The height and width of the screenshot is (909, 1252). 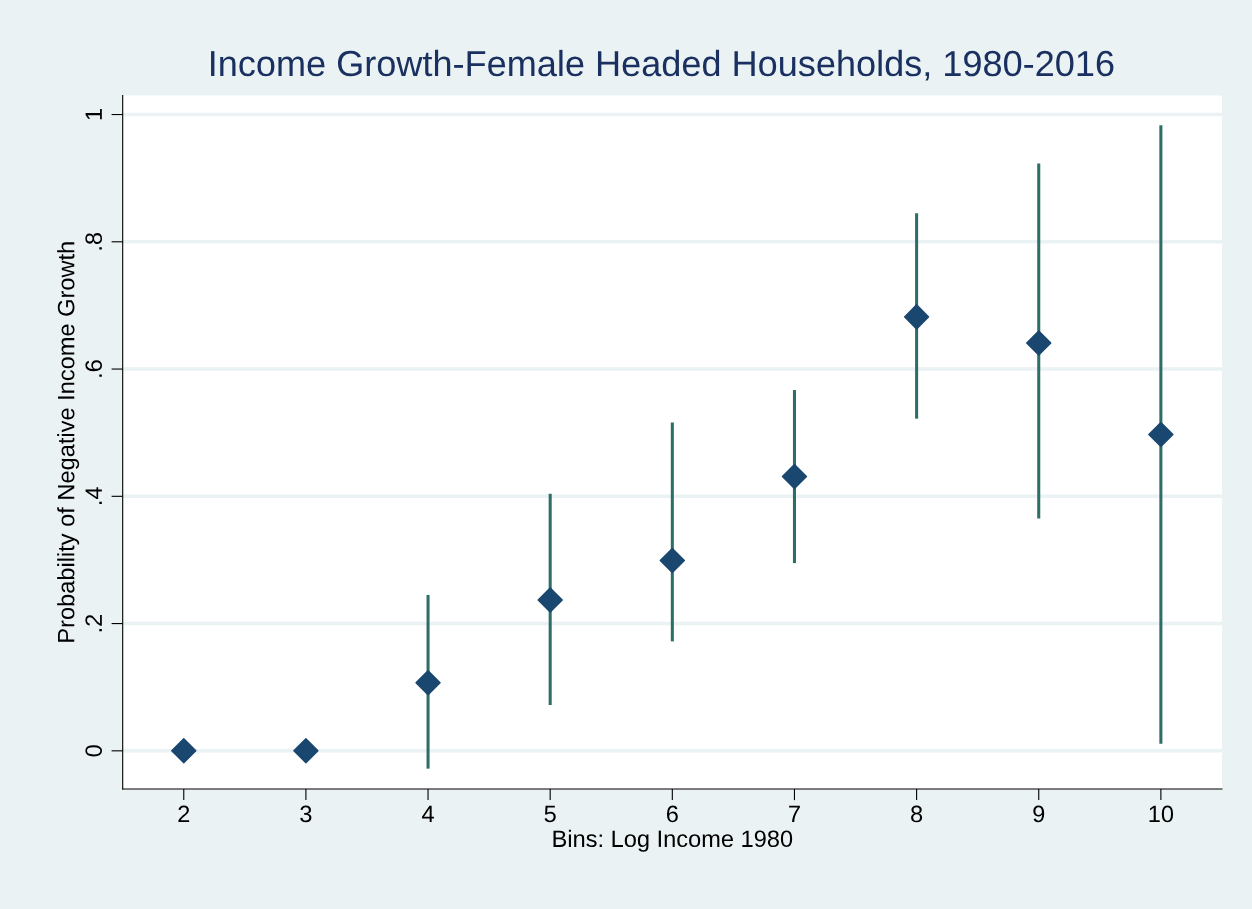 I want to click on y-tick-label: .2, so click(x=93, y=623).